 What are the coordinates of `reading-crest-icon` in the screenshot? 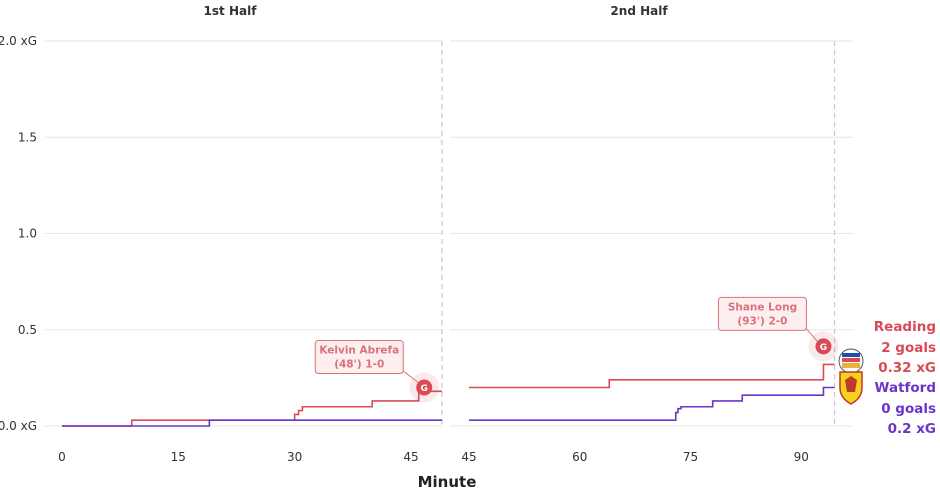 It's located at (851, 361).